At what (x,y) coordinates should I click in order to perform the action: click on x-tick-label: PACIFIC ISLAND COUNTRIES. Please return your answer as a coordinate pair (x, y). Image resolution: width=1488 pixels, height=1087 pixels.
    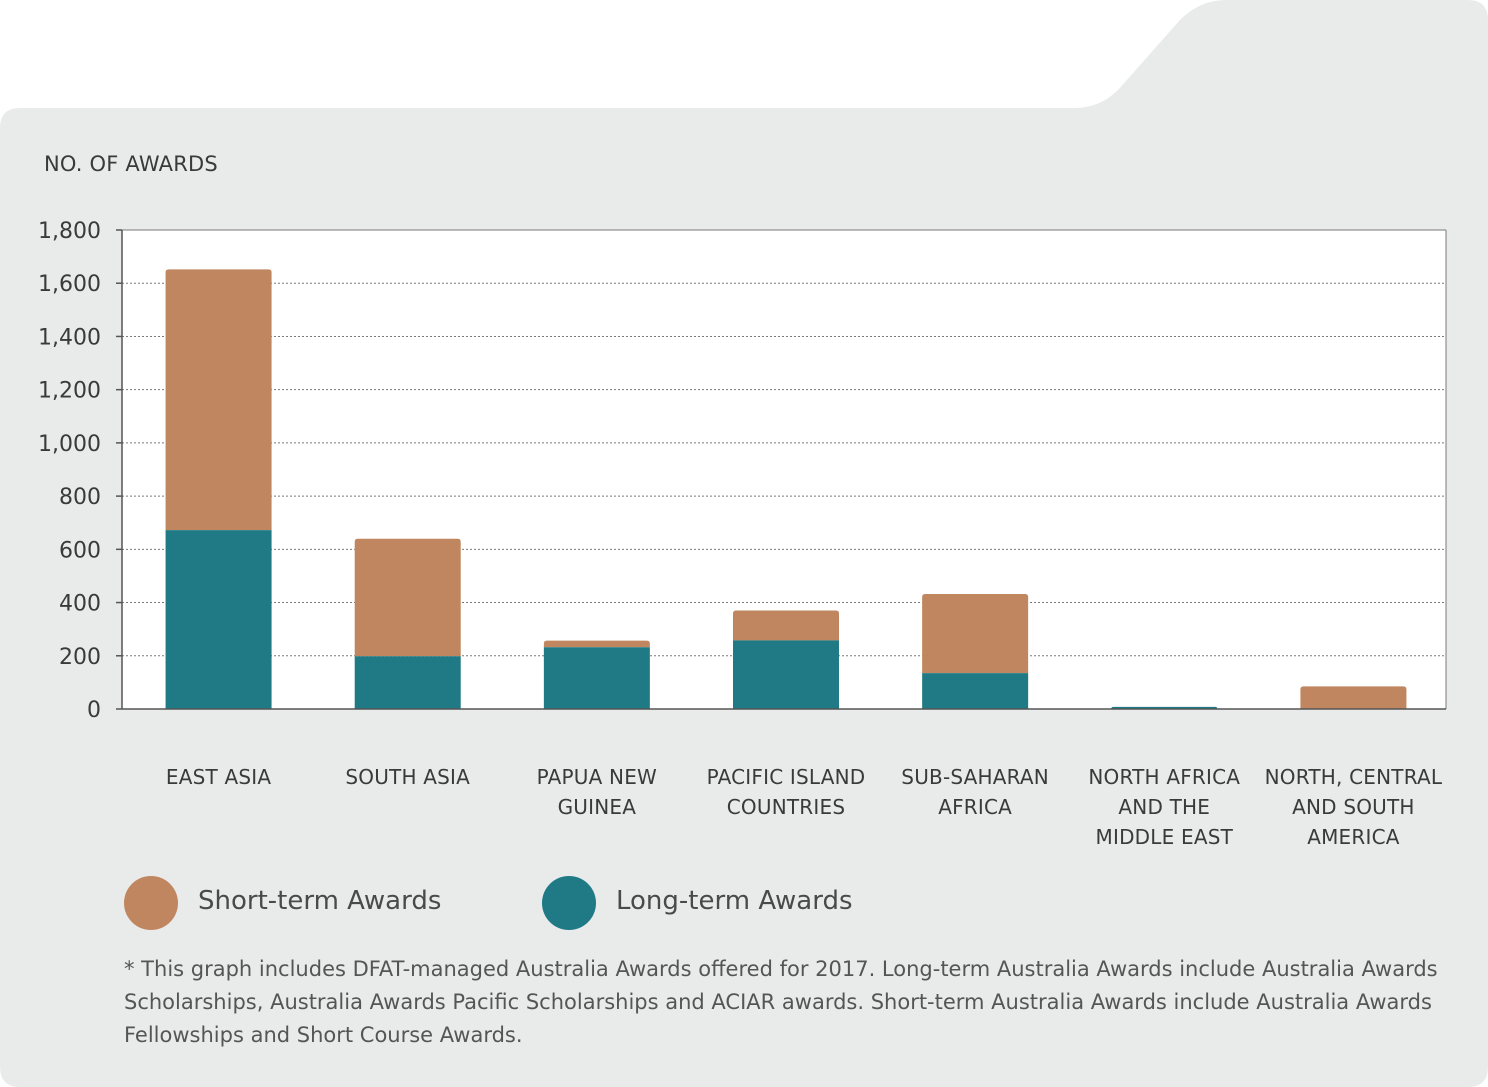
    Looking at the image, I should click on (786, 792).